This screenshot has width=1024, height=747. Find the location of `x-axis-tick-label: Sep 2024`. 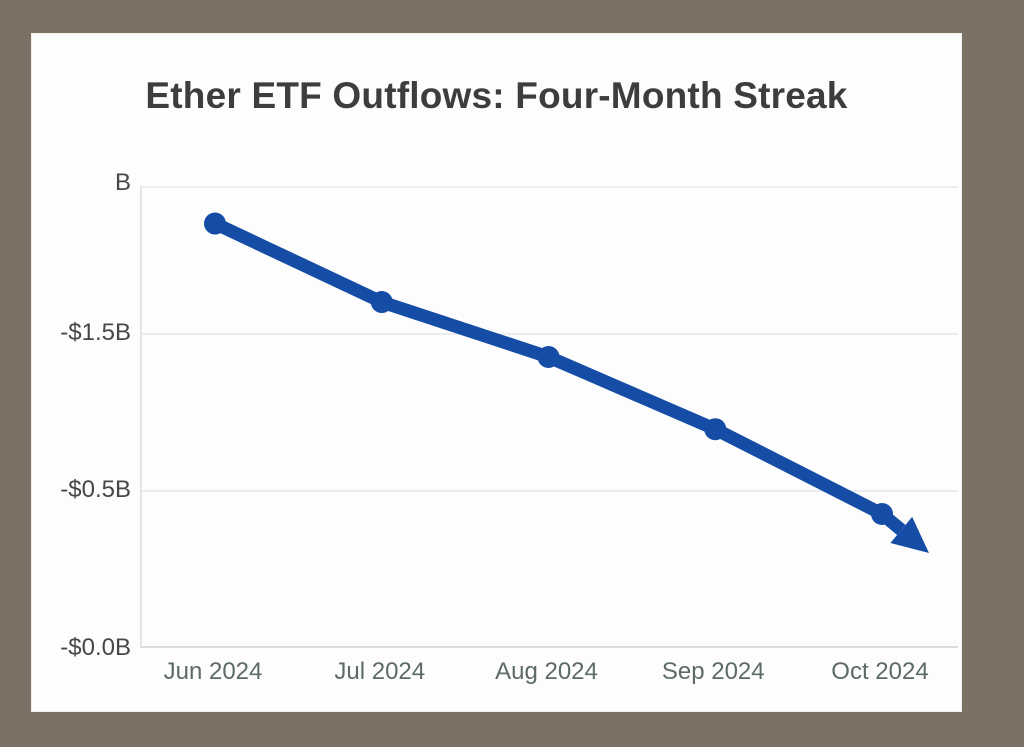

x-axis-tick-label: Sep 2024 is located at coordinates (713, 671).